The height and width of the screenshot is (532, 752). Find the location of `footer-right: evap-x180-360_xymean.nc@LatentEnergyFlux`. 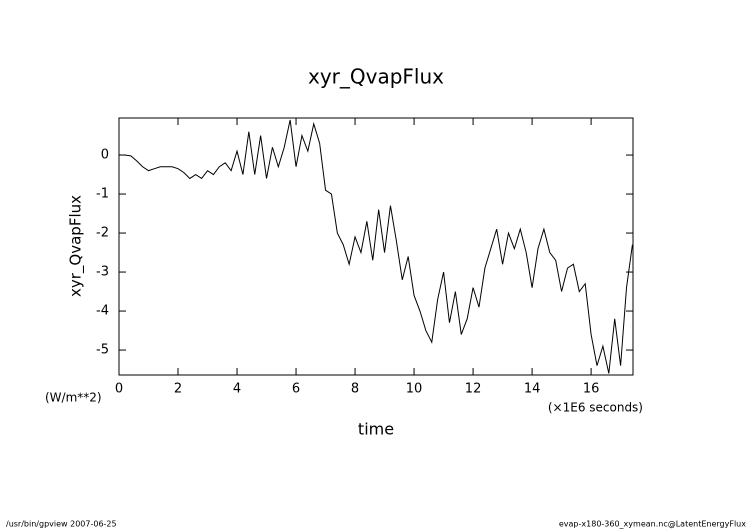

footer-right: evap-x180-360_xymean.nc@LatentEnergyFlux is located at coordinates (652, 524).